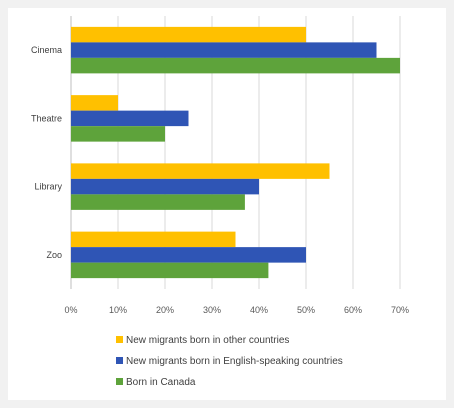  I want to click on legend-label: Born in Canada, so click(161, 382).